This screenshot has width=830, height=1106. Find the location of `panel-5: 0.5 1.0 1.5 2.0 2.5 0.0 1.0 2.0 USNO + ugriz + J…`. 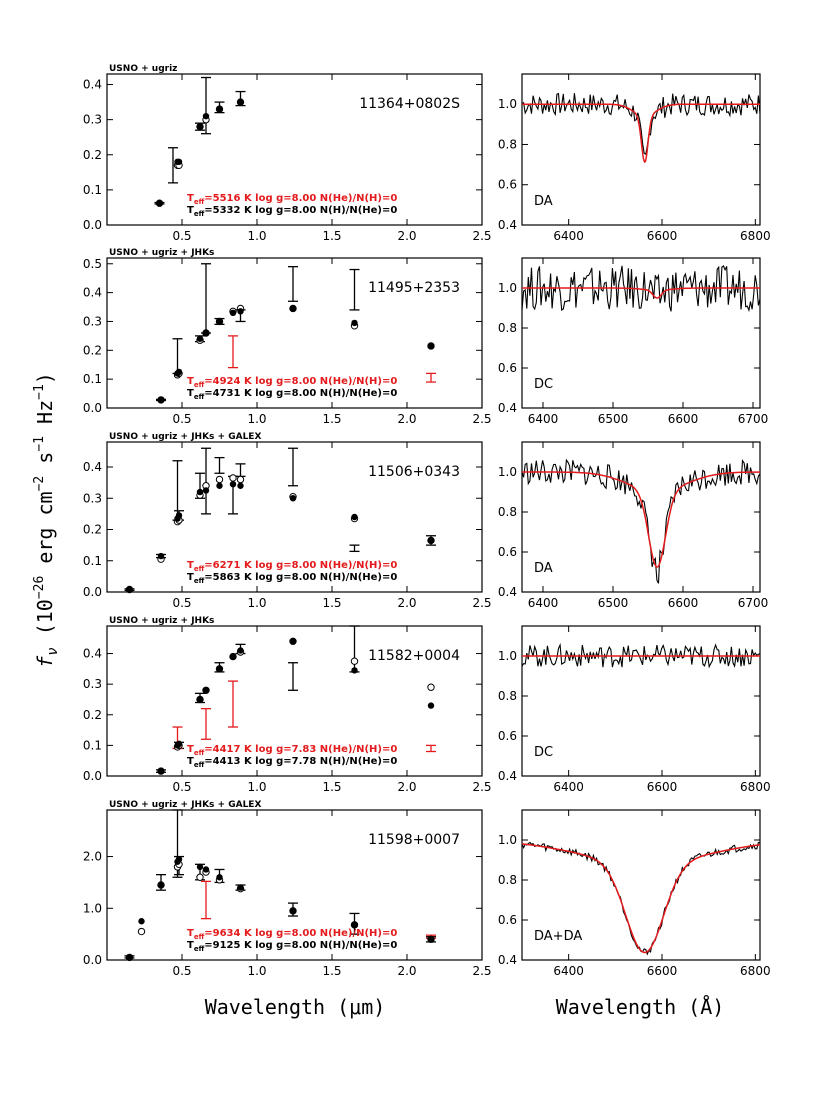

panel-5: 0.5 1.0 1.5 2.0 2.5 0.0 1.0 2.0 USNO + ugriz + J… is located at coordinates (427, 889).